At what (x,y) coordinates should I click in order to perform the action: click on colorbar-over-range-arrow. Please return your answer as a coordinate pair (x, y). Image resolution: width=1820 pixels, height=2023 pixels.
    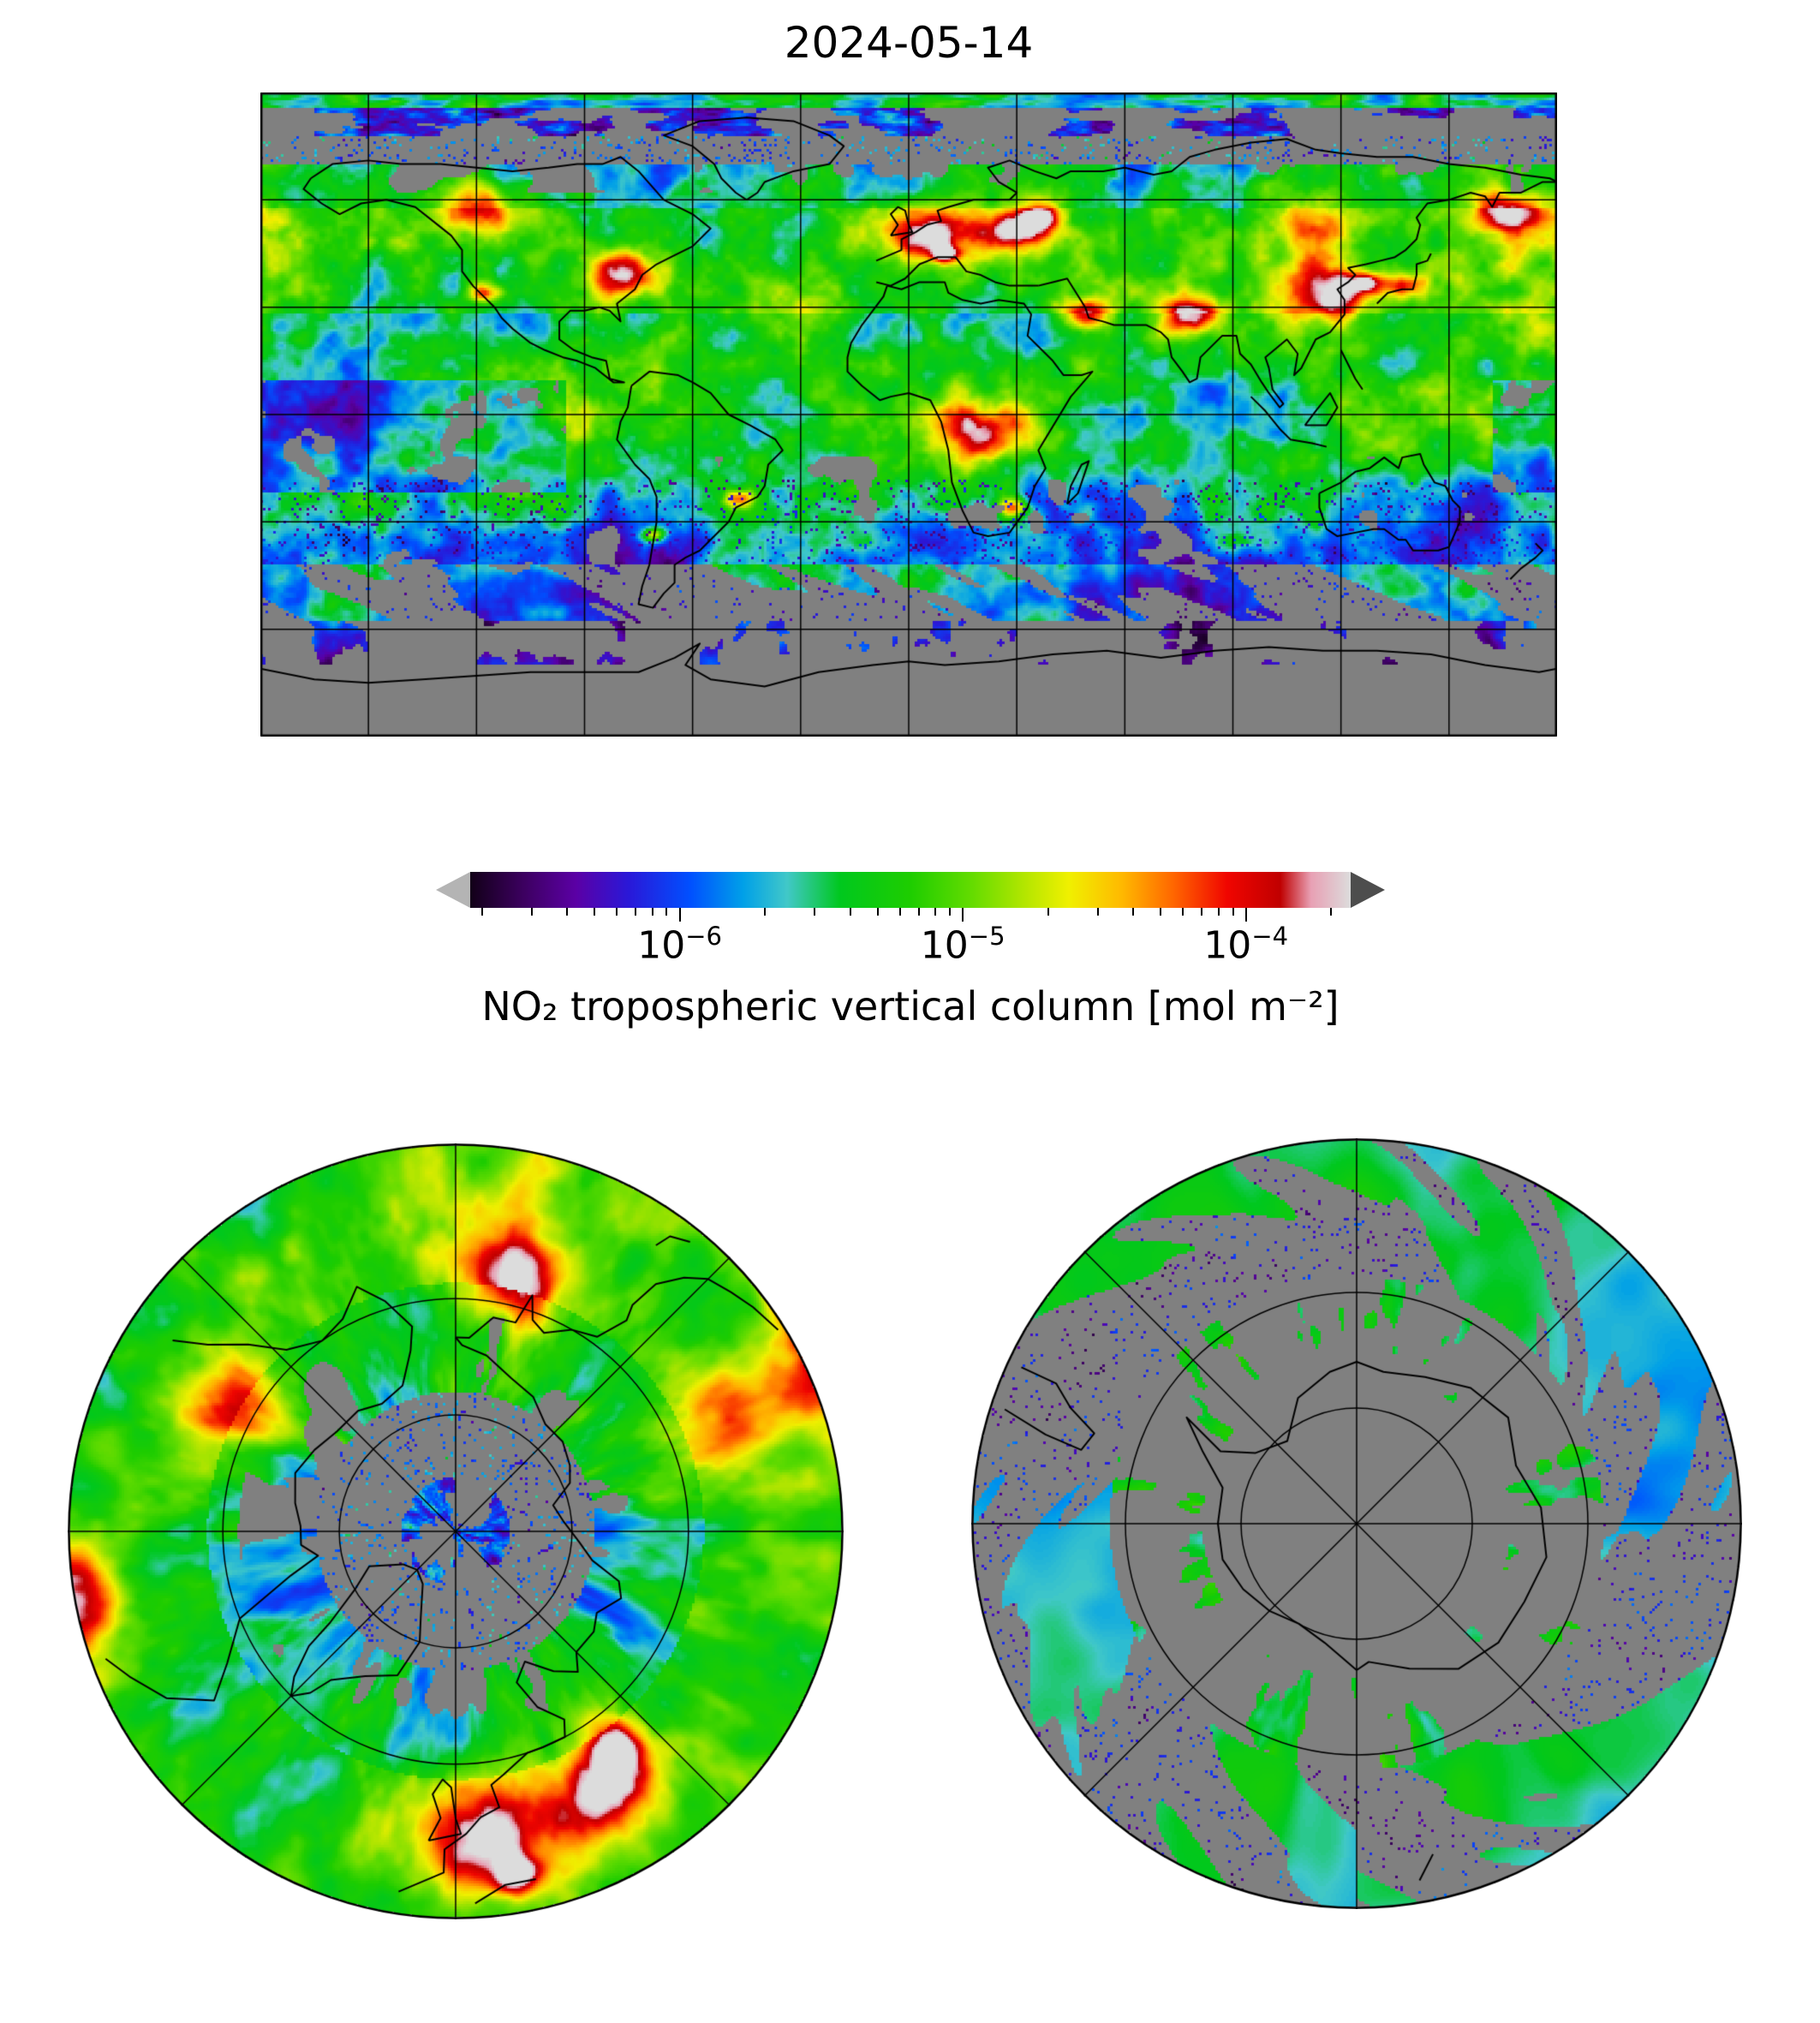
    Looking at the image, I should click on (1368, 890).